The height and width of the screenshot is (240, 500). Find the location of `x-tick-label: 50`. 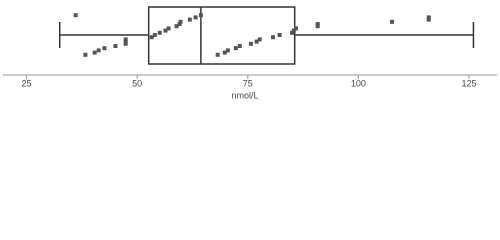

x-tick-label: 50 is located at coordinates (137, 83).